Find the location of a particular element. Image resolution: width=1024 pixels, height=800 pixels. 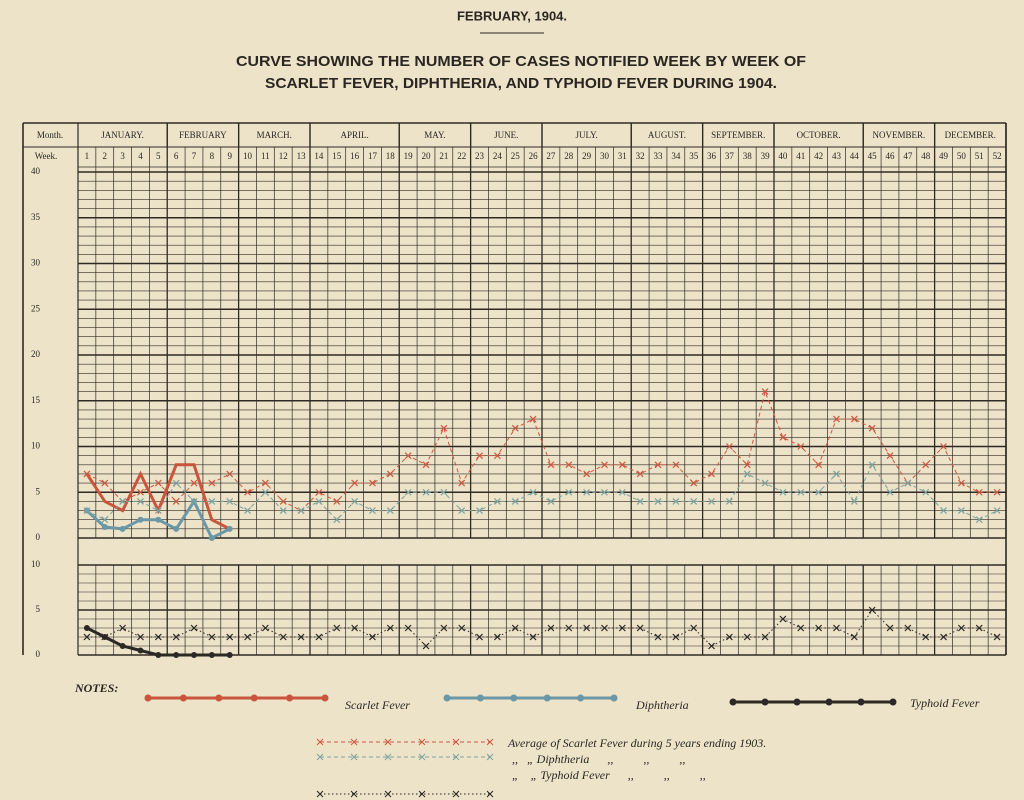

week-label: 1 is located at coordinates (87, 156).